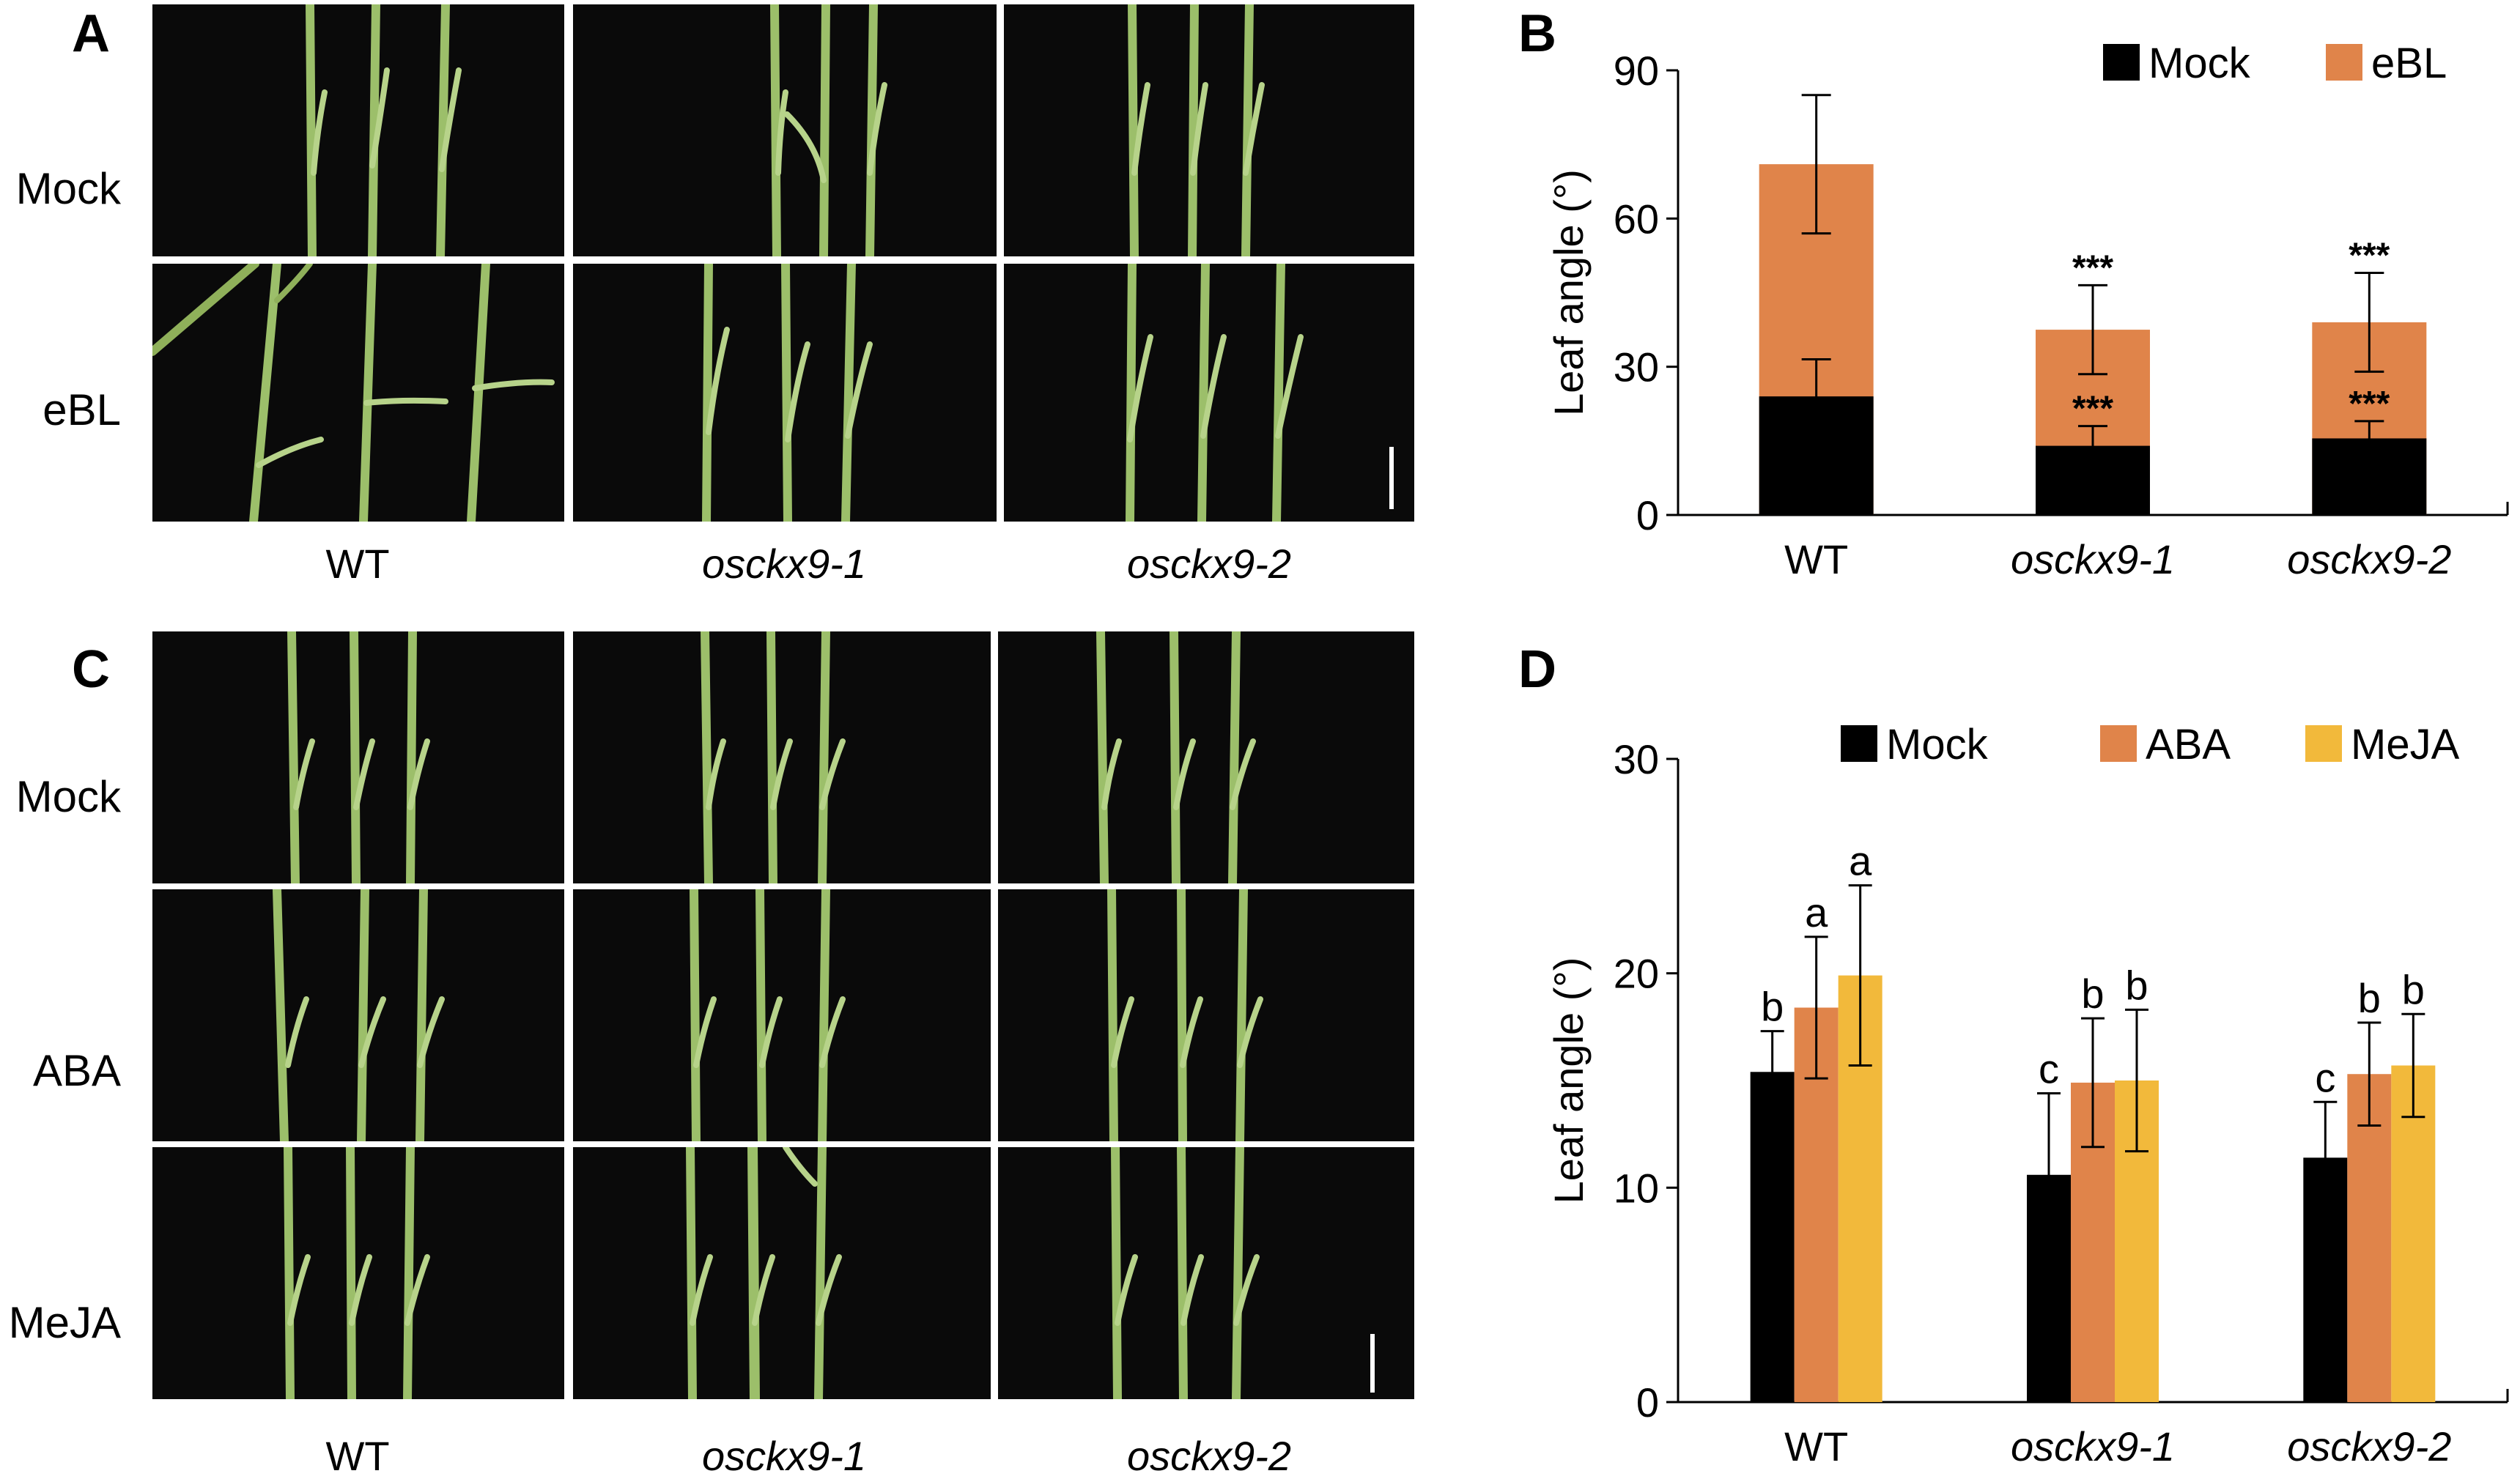  Describe the element at coordinates (1537, 33) in the screenshot. I see `panel-letter-b: B` at that location.